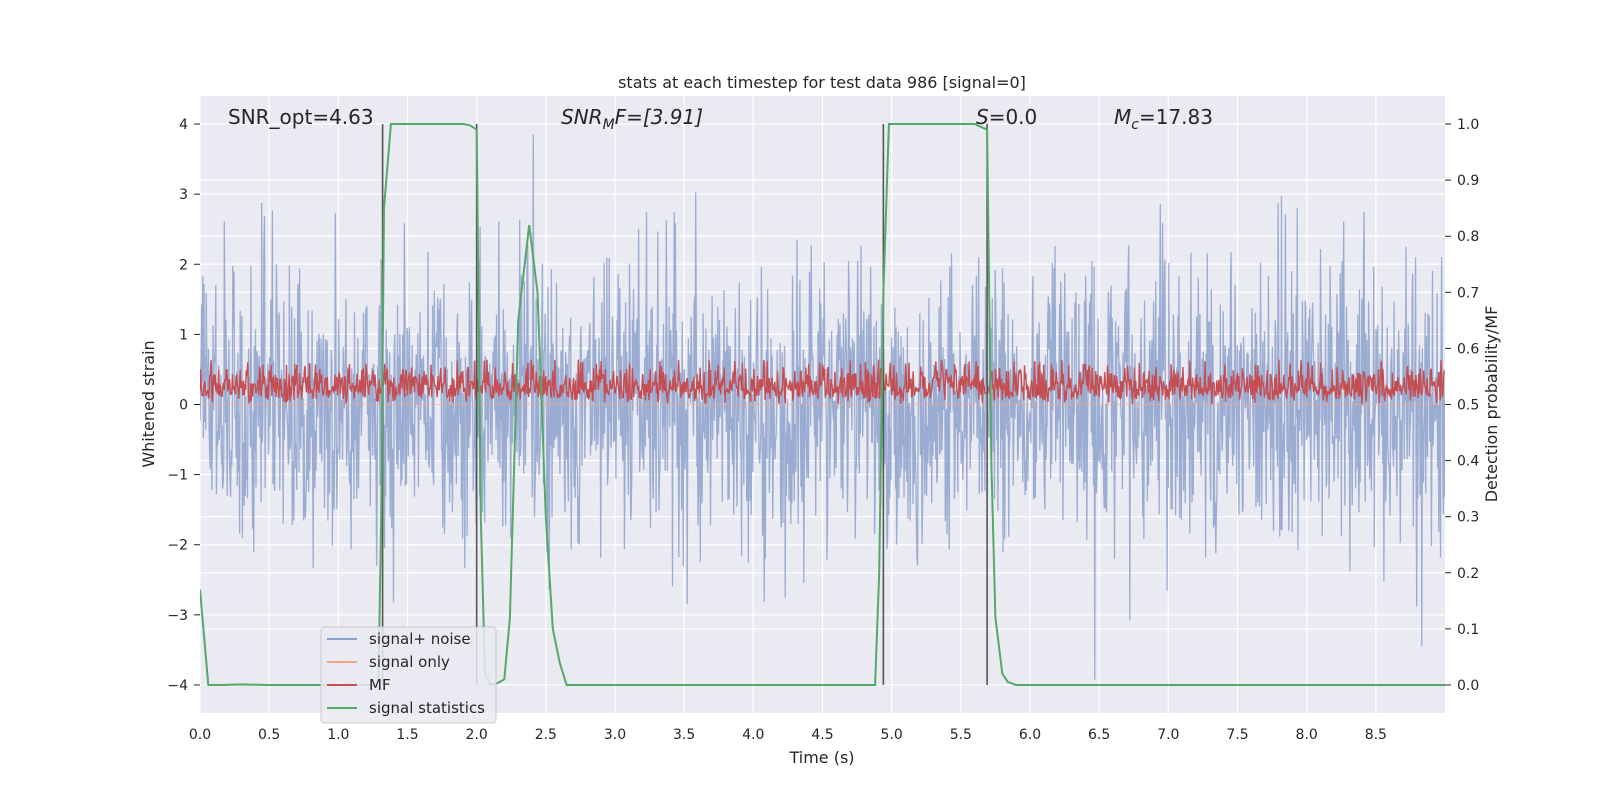 This screenshot has height=800, width=1600. I want to click on annotation-s-rest: =0.0, so click(1013, 117).